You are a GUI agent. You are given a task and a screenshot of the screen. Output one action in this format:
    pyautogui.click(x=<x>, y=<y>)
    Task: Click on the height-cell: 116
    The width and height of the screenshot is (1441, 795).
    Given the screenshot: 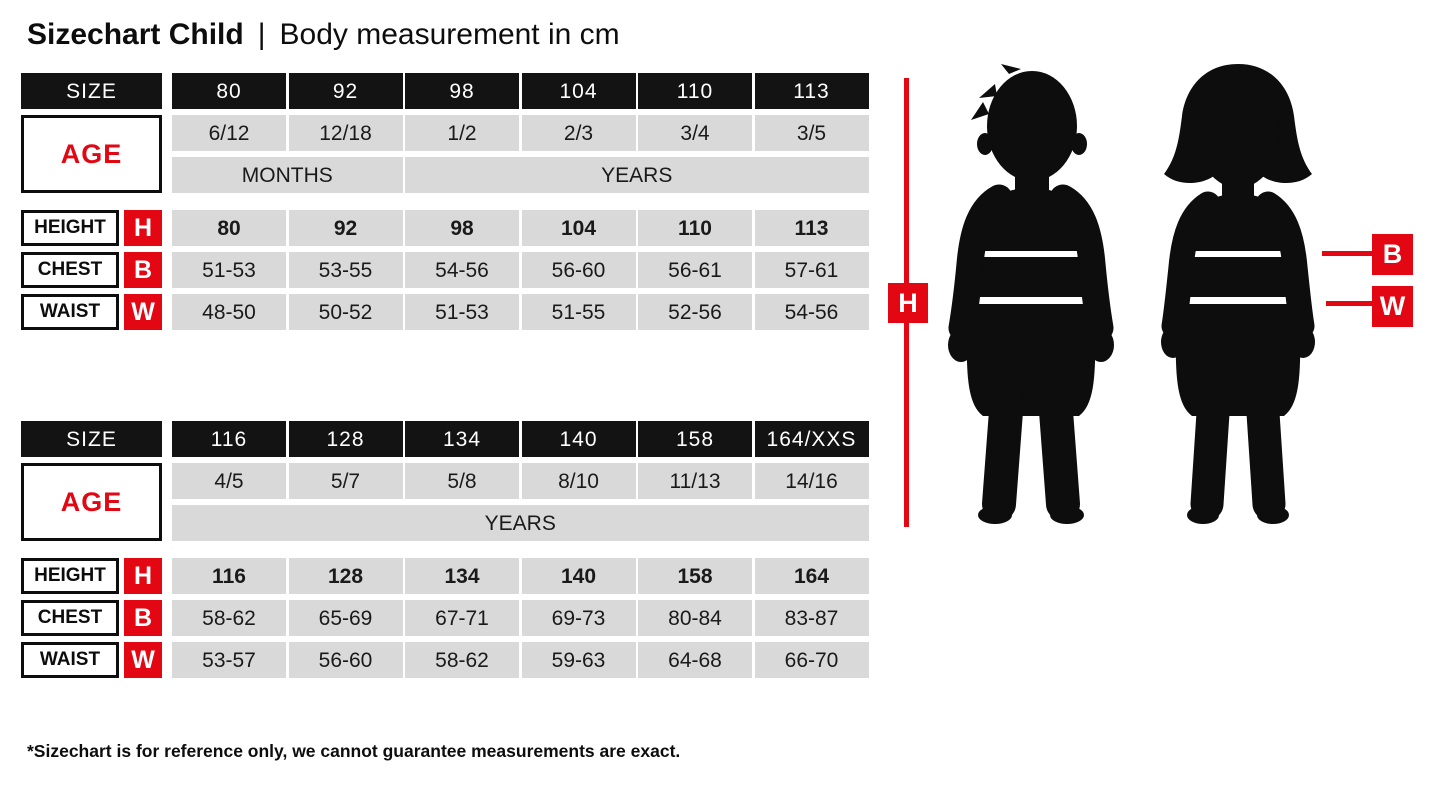 What is the action you would take?
    pyautogui.click(x=229, y=576)
    